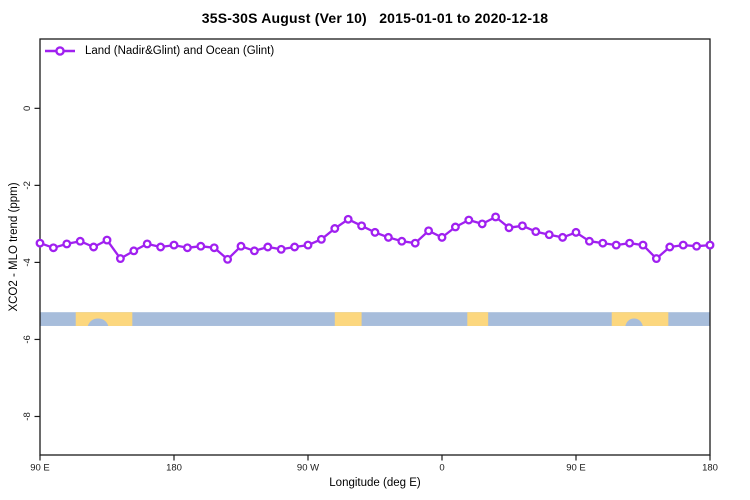 Image resolution: width=750 pixels, height=500 pixels. I want to click on legend: Land (Nadir&Glint) and Ocean (Glint), so click(159, 51).